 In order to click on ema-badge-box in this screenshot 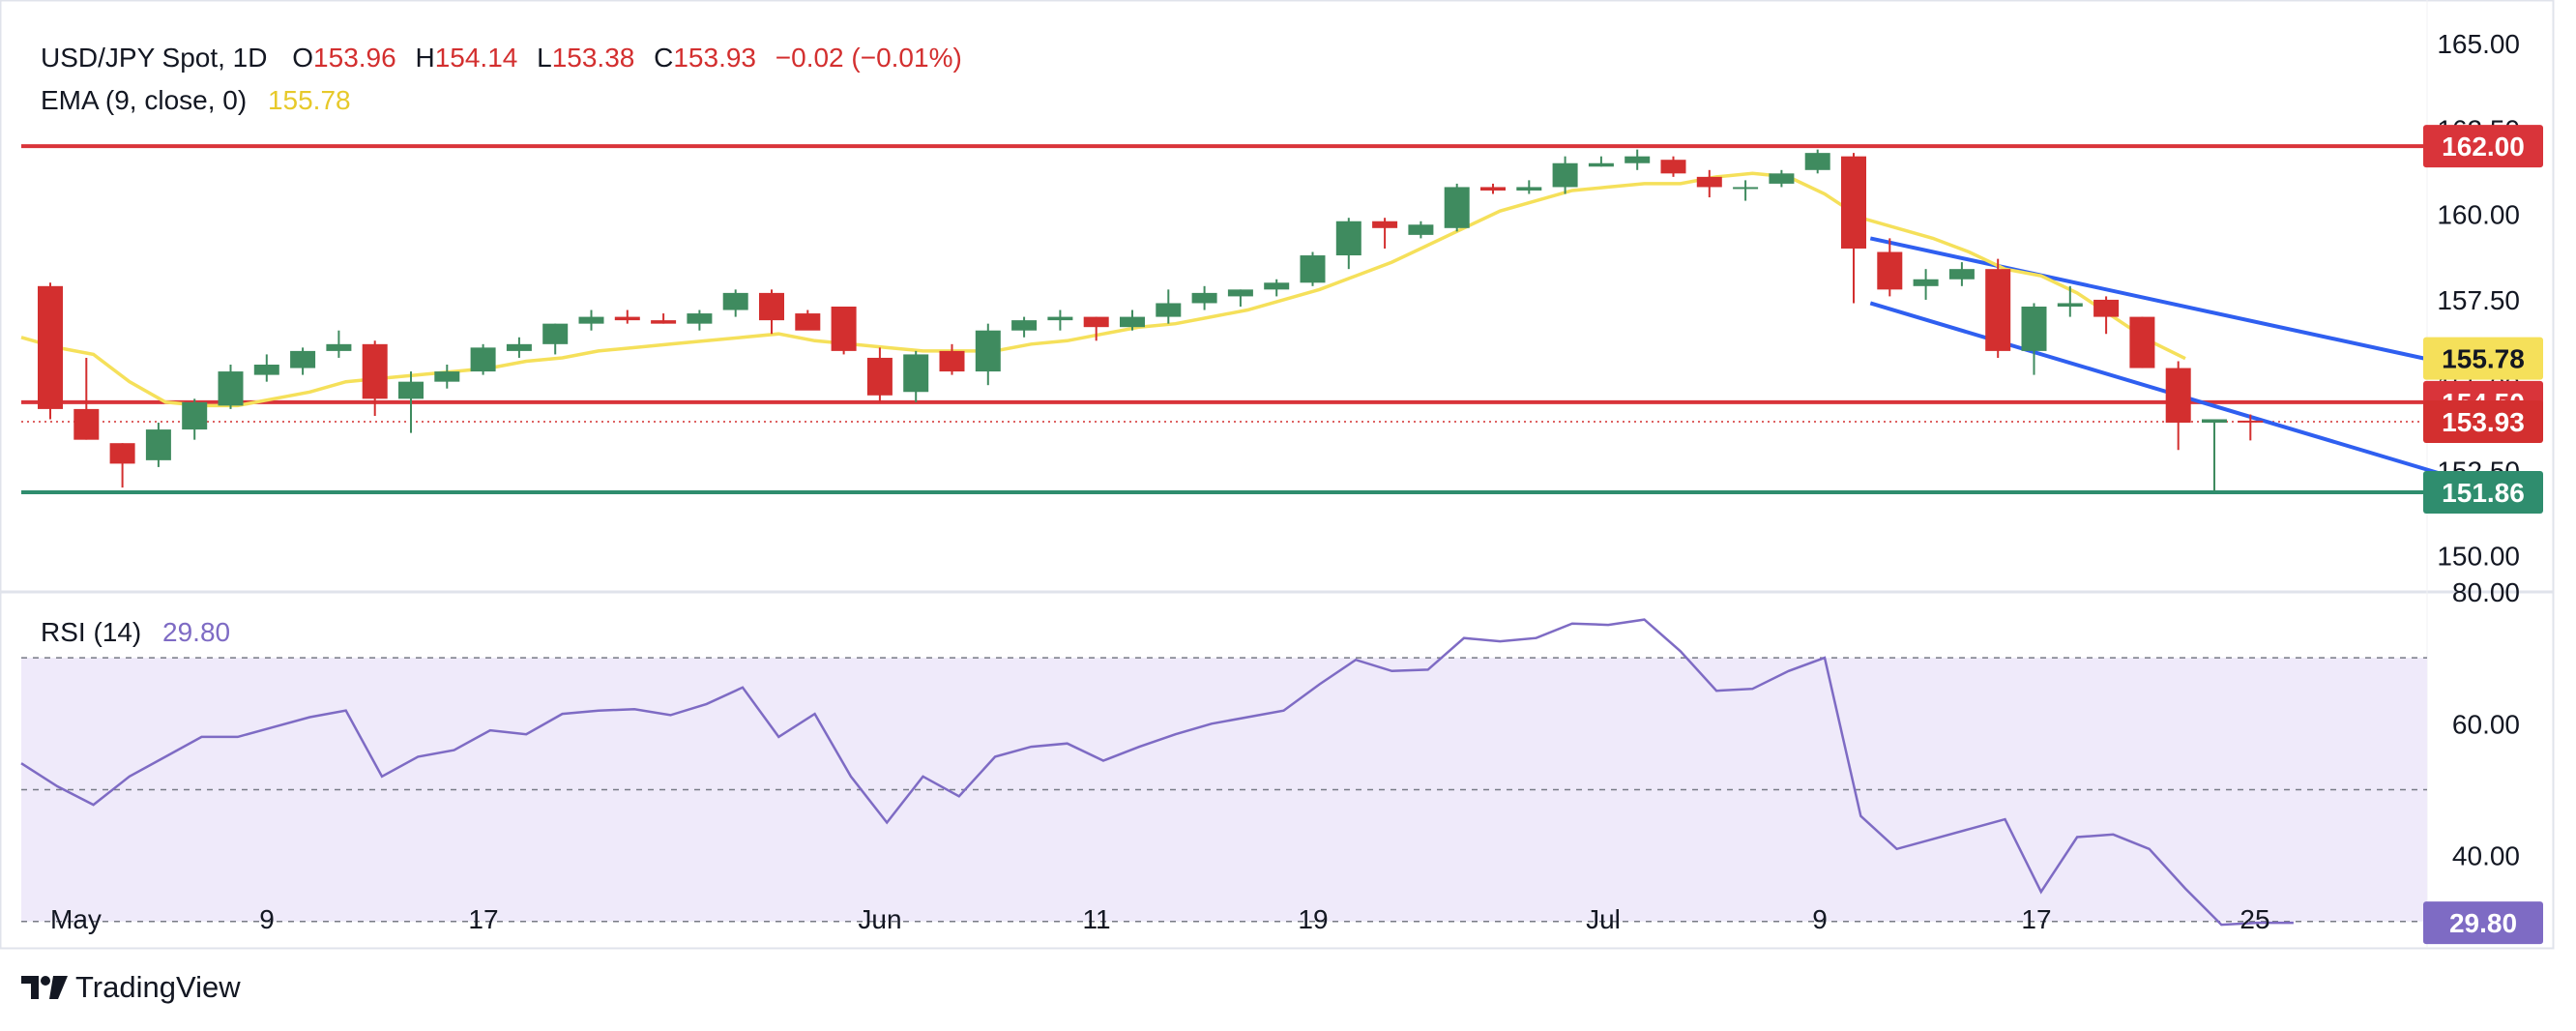, I will do `click(2483, 358)`.